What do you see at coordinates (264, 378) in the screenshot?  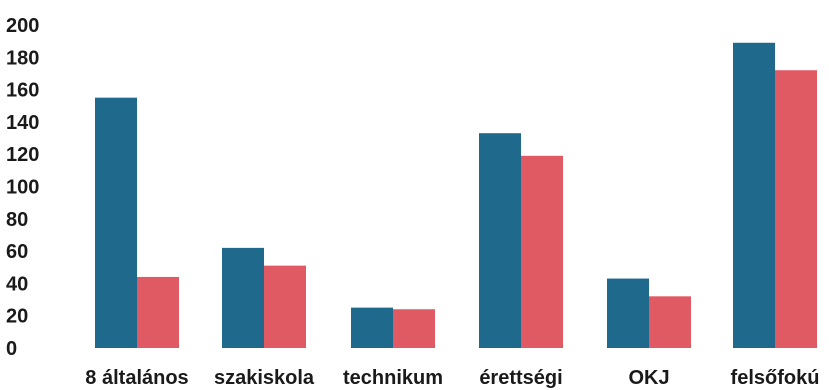 I see `x-category-label: szakiskola` at bounding box center [264, 378].